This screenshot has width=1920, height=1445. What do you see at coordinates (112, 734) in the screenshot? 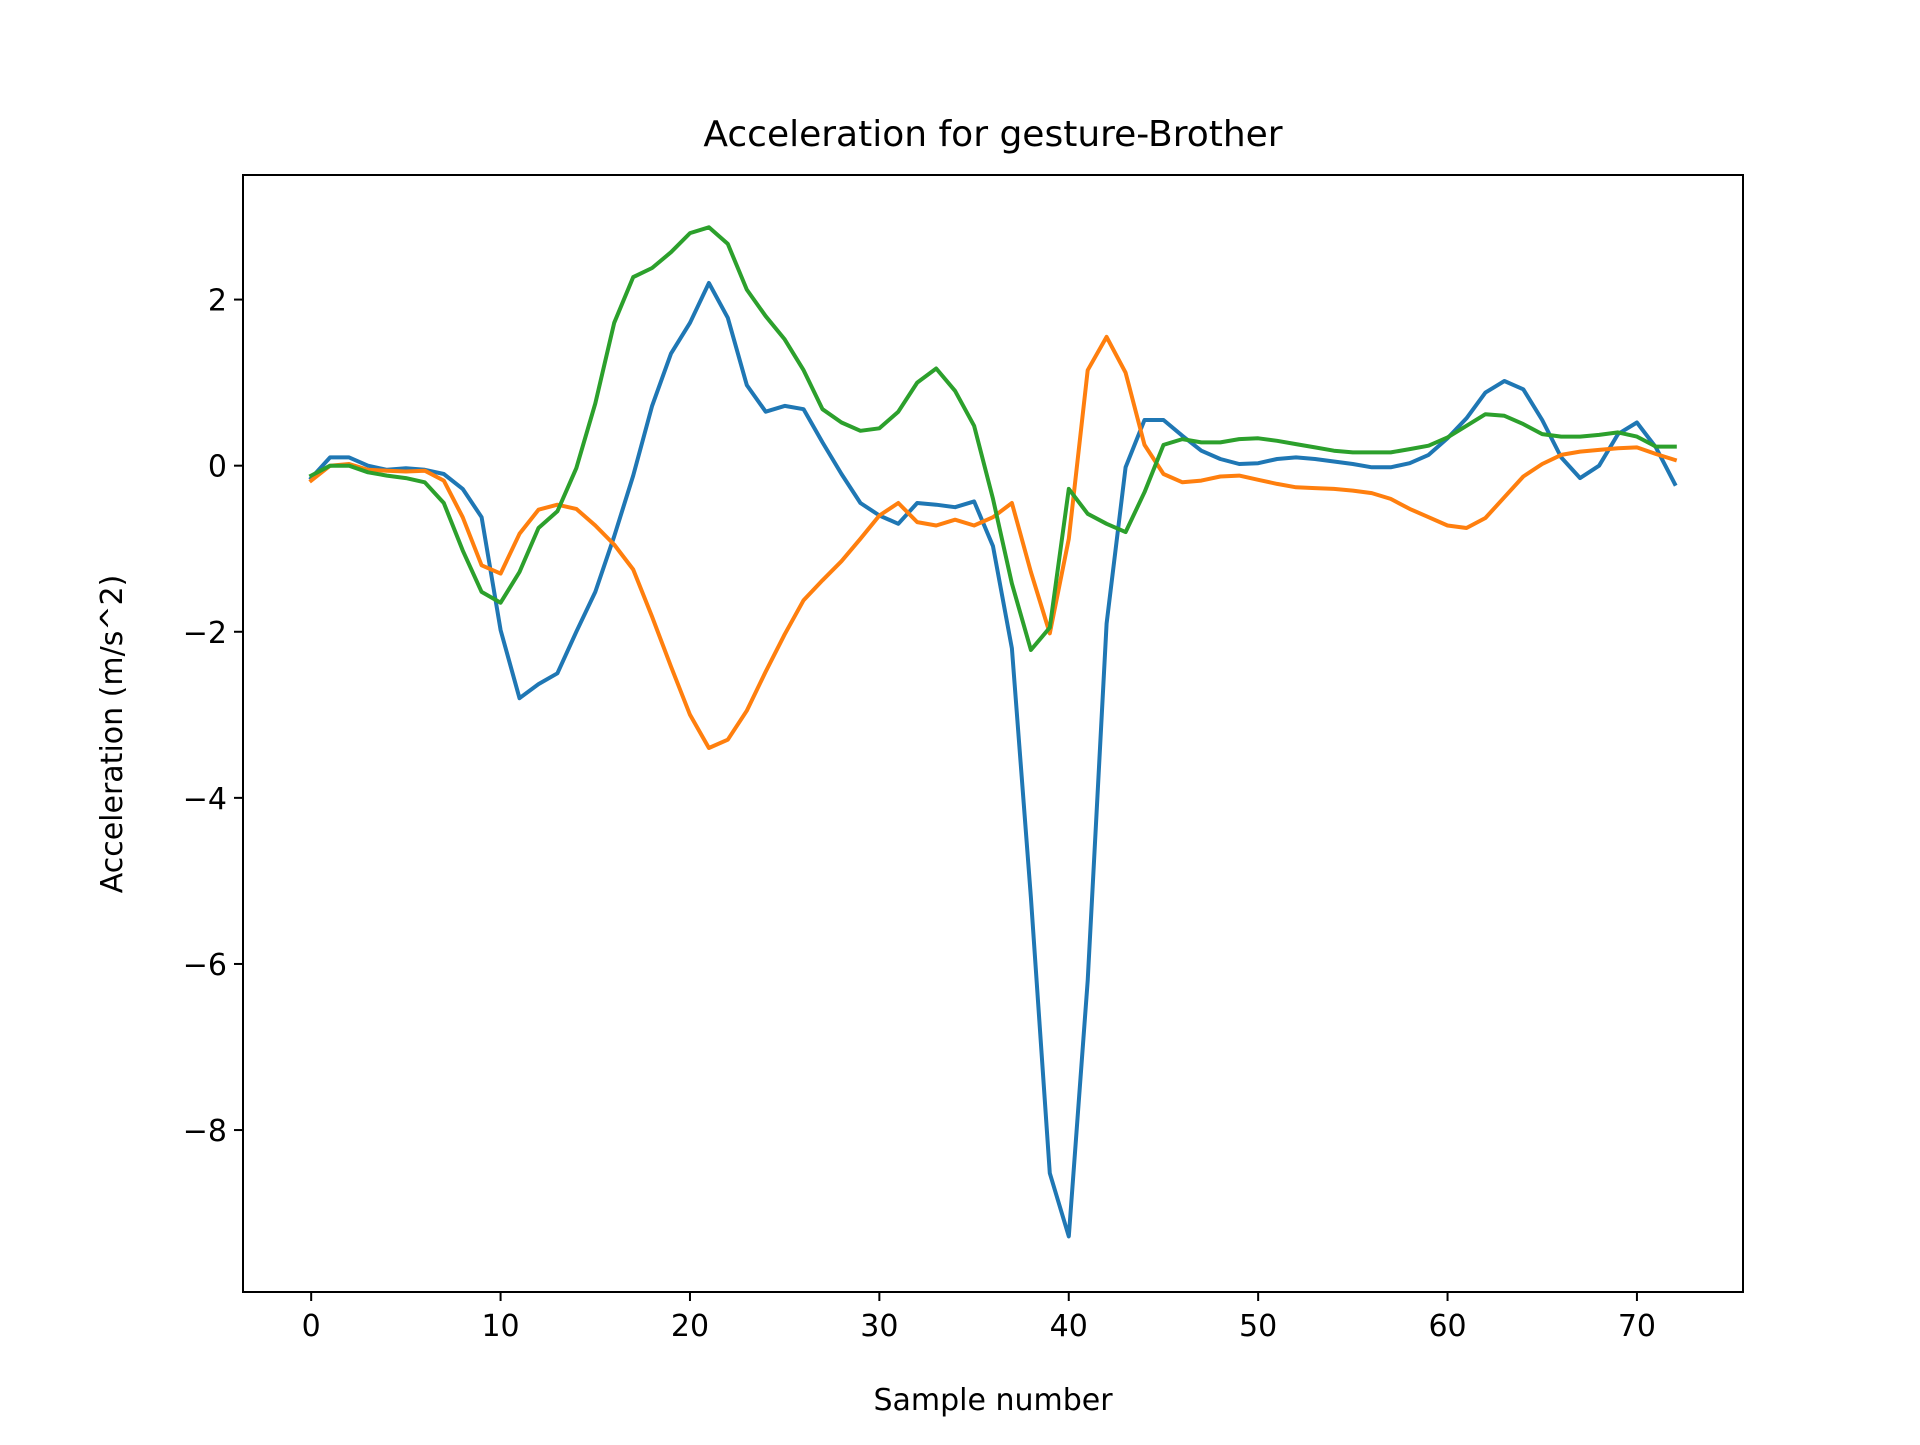
I see `y-axis-label: Acceleration (m/s^2)` at bounding box center [112, 734].